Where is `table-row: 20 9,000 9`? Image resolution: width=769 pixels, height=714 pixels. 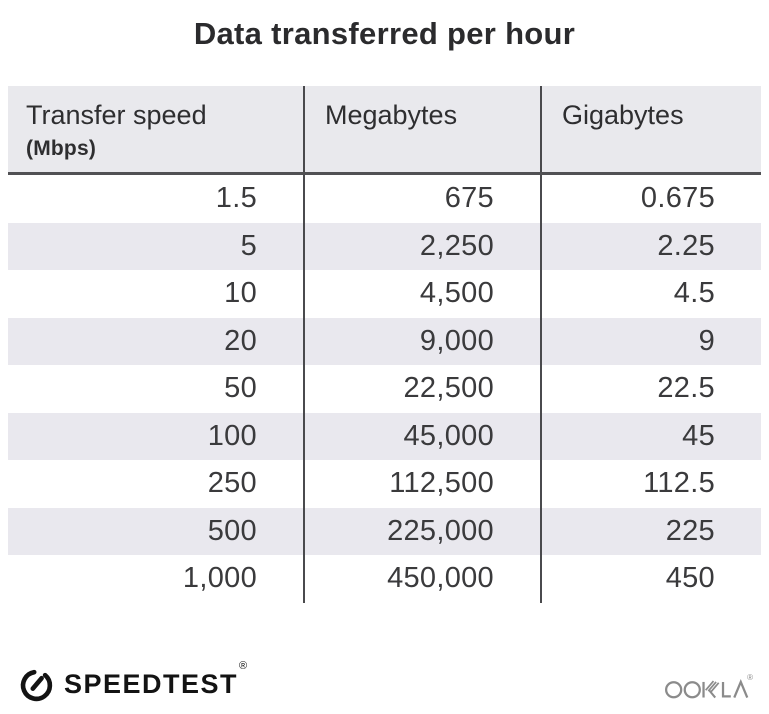
table-row: 20 9,000 9 is located at coordinates (384, 341).